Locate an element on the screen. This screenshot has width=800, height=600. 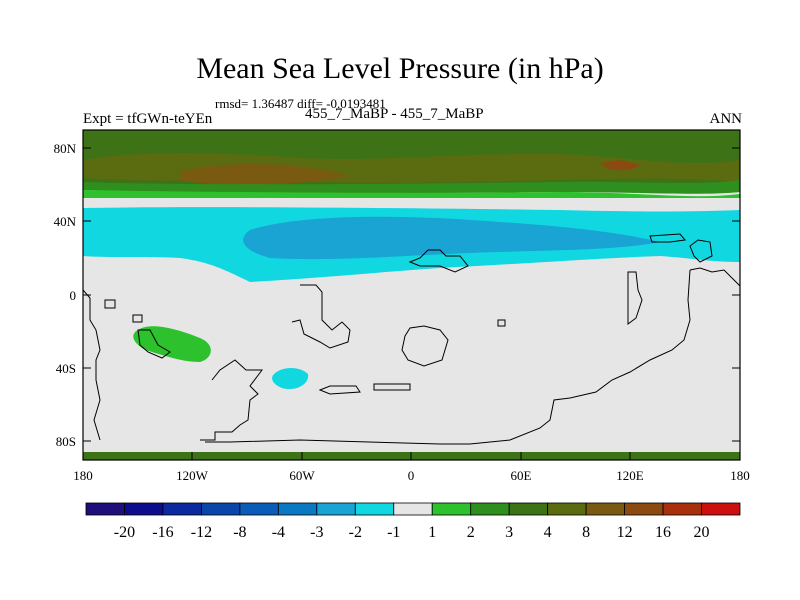
chart-title: Mean Sea Level Pressure (in hPa) is located at coordinates (400, 68).